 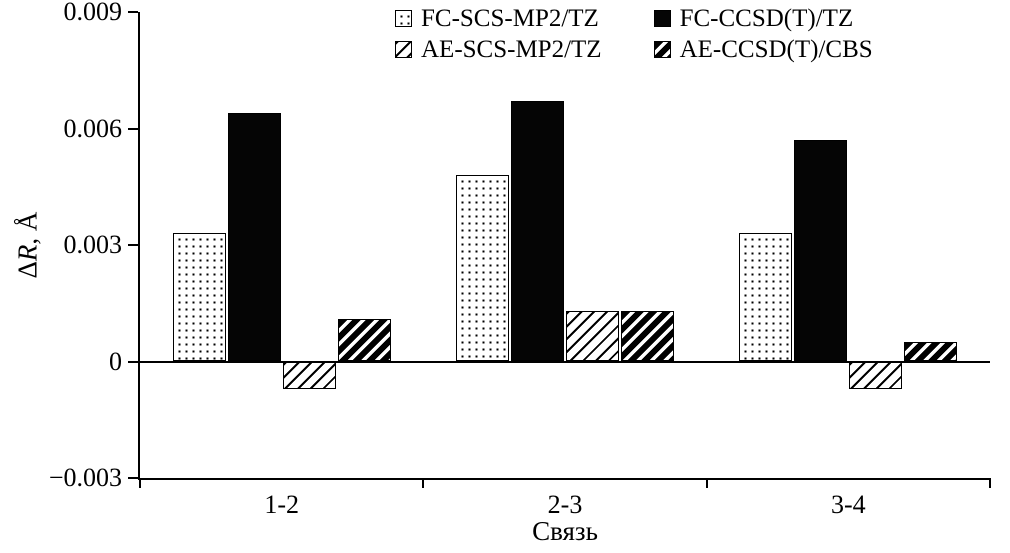 What do you see at coordinates (564, 479) in the screenshot?
I see `x-axis-line` at bounding box center [564, 479].